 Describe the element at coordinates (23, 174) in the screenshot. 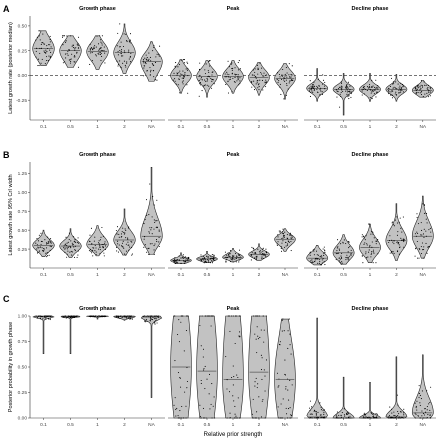

I see `y-tick-label-b: 1.25` at that location.